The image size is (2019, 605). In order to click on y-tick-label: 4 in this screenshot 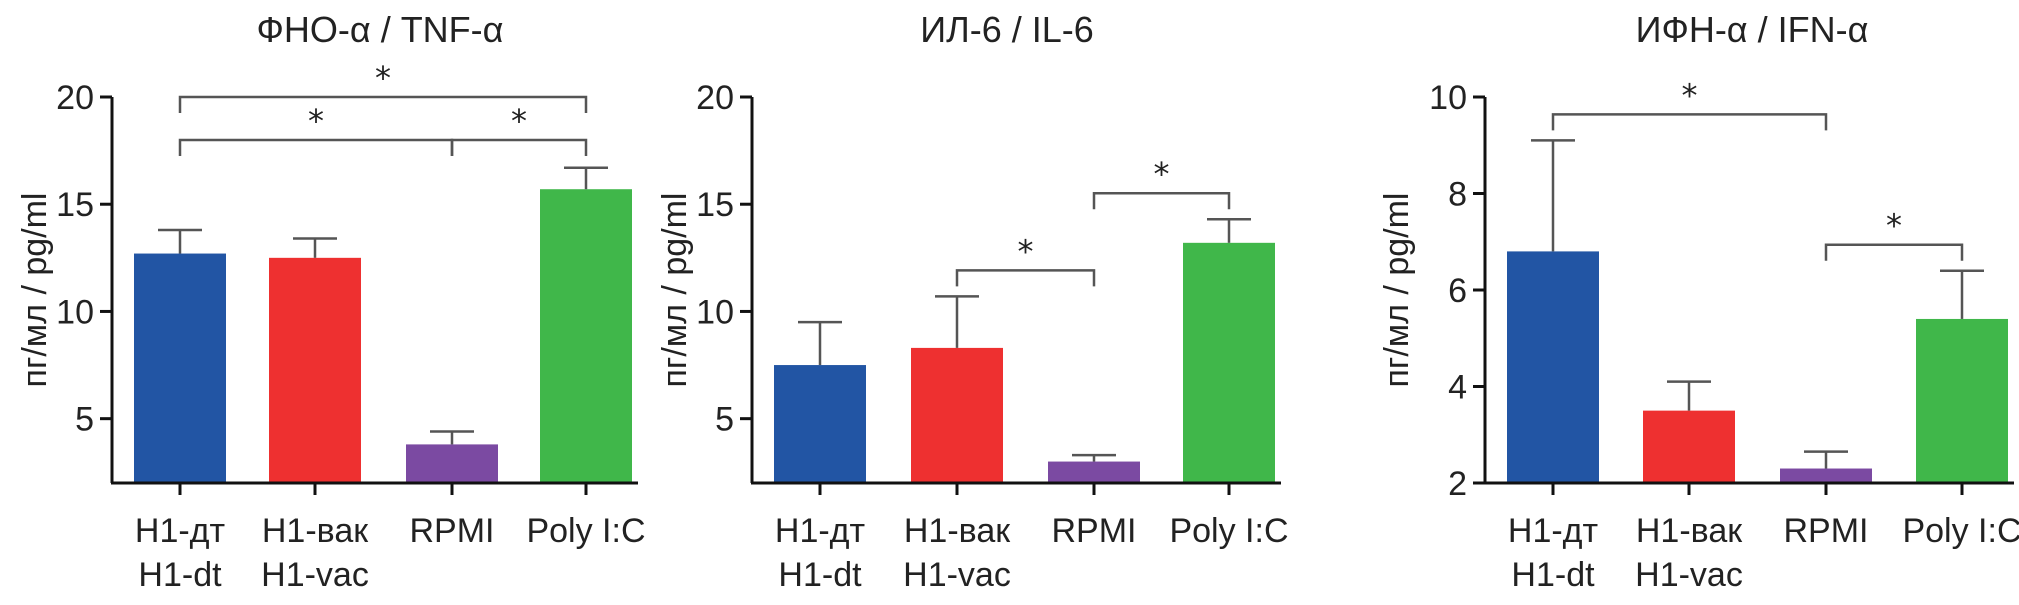, I will do `click(1457, 388)`.